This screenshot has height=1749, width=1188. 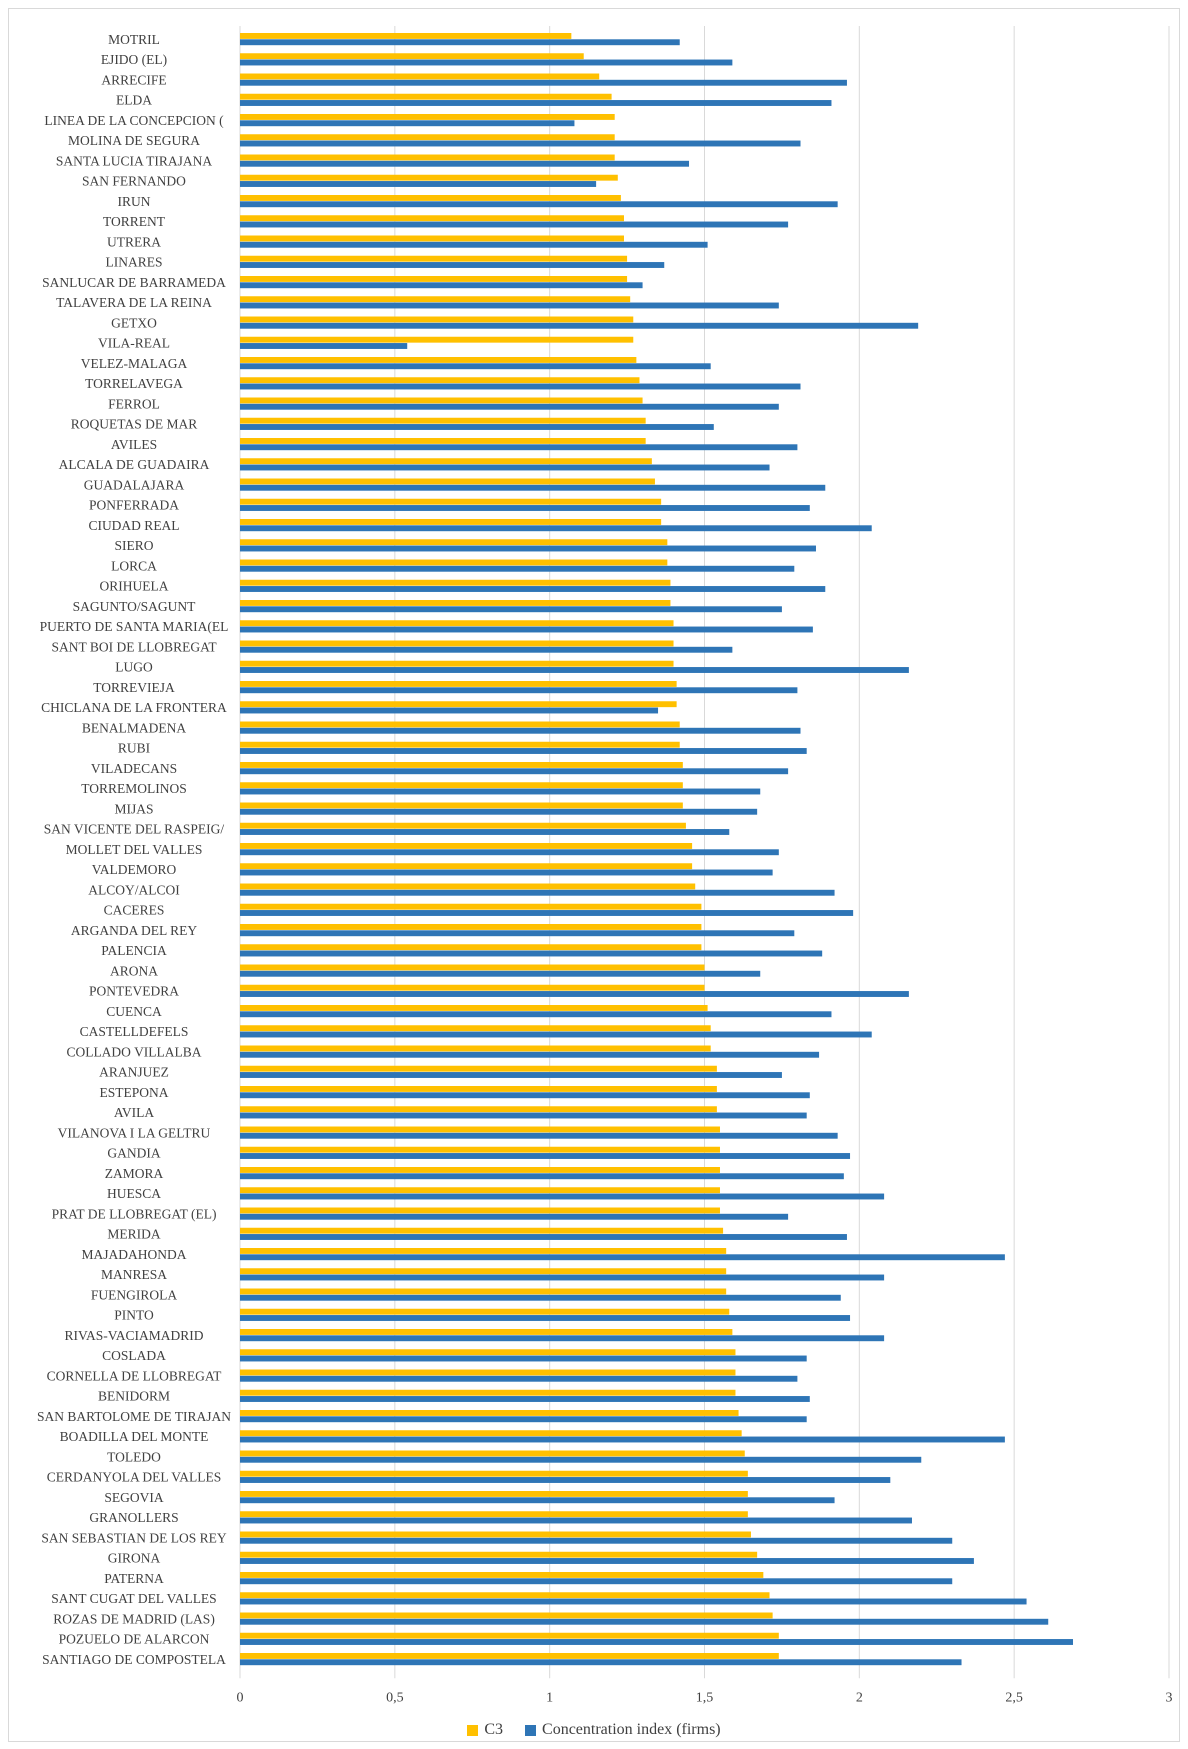 What do you see at coordinates (134, 1436) in the screenshot?
I see `category-label: BOADILLA DEL MONTE` at bounding box center [134, 1436].